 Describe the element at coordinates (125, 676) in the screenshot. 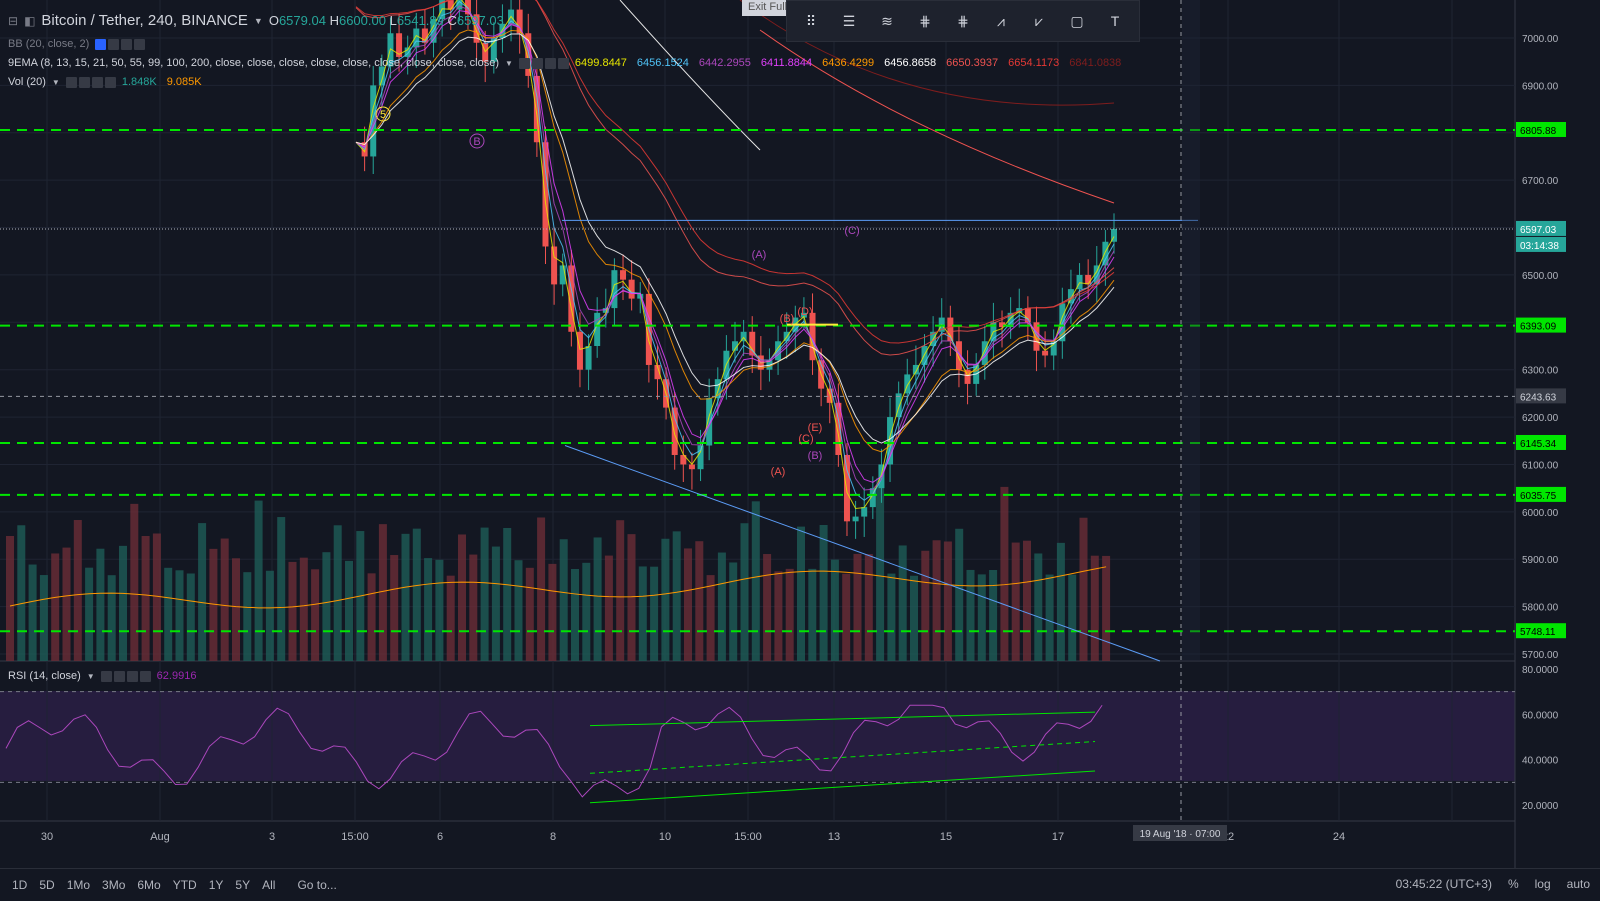

I see `rsi-controls` at that location.